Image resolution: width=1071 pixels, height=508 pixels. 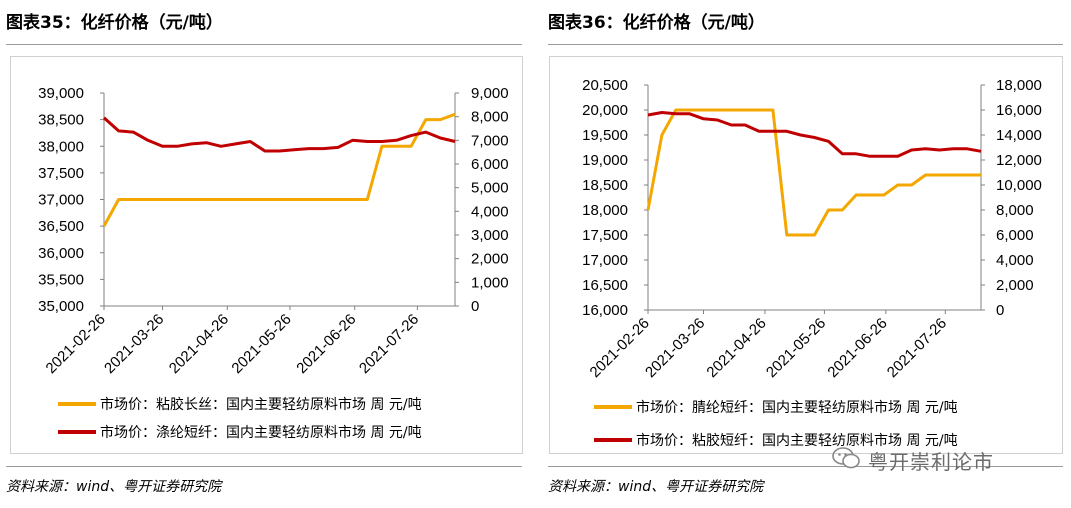 What do you see at coordinates (605, 110) in the screenshot?
I see `y-left-tick-label: 20,000` at bounding box center [605, 110].